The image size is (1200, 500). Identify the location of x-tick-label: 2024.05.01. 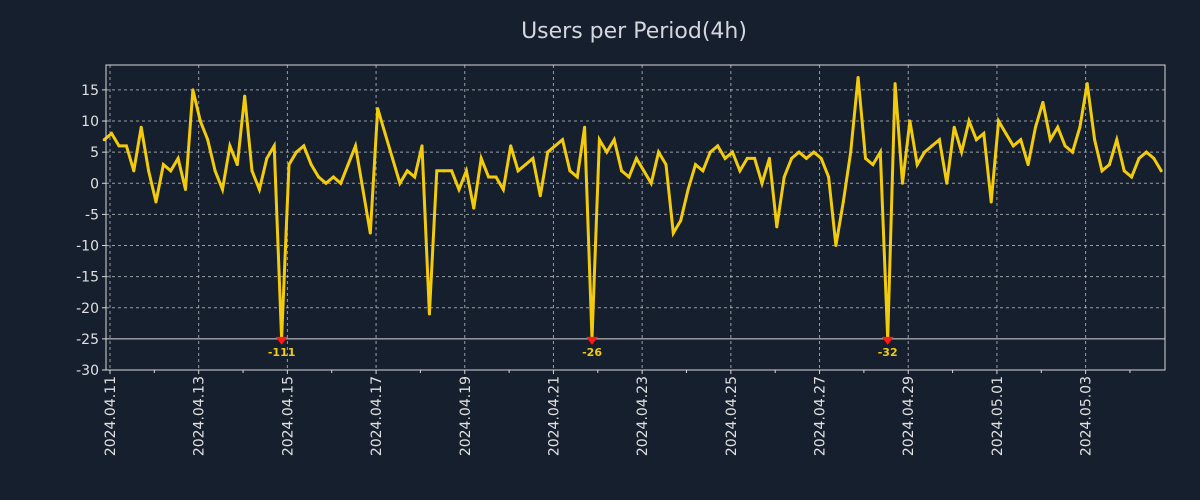
(998, 416).